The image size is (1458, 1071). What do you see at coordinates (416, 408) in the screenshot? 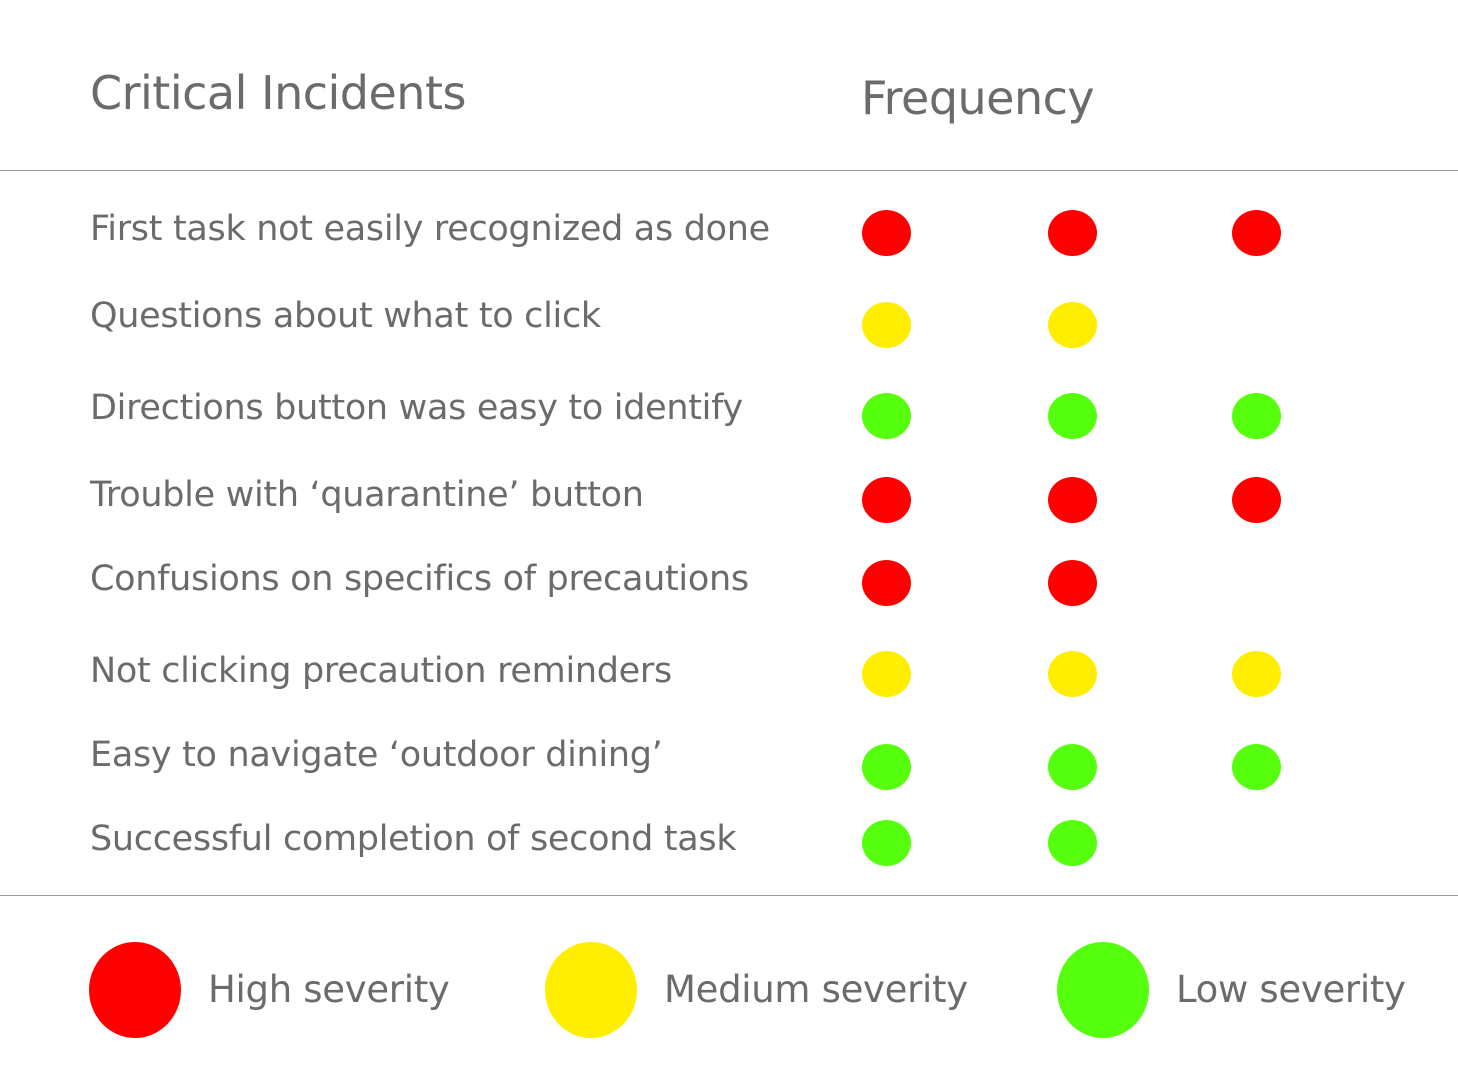
I see `incident-label: Directions button was easy to identify` at bounding box center [416, 408].